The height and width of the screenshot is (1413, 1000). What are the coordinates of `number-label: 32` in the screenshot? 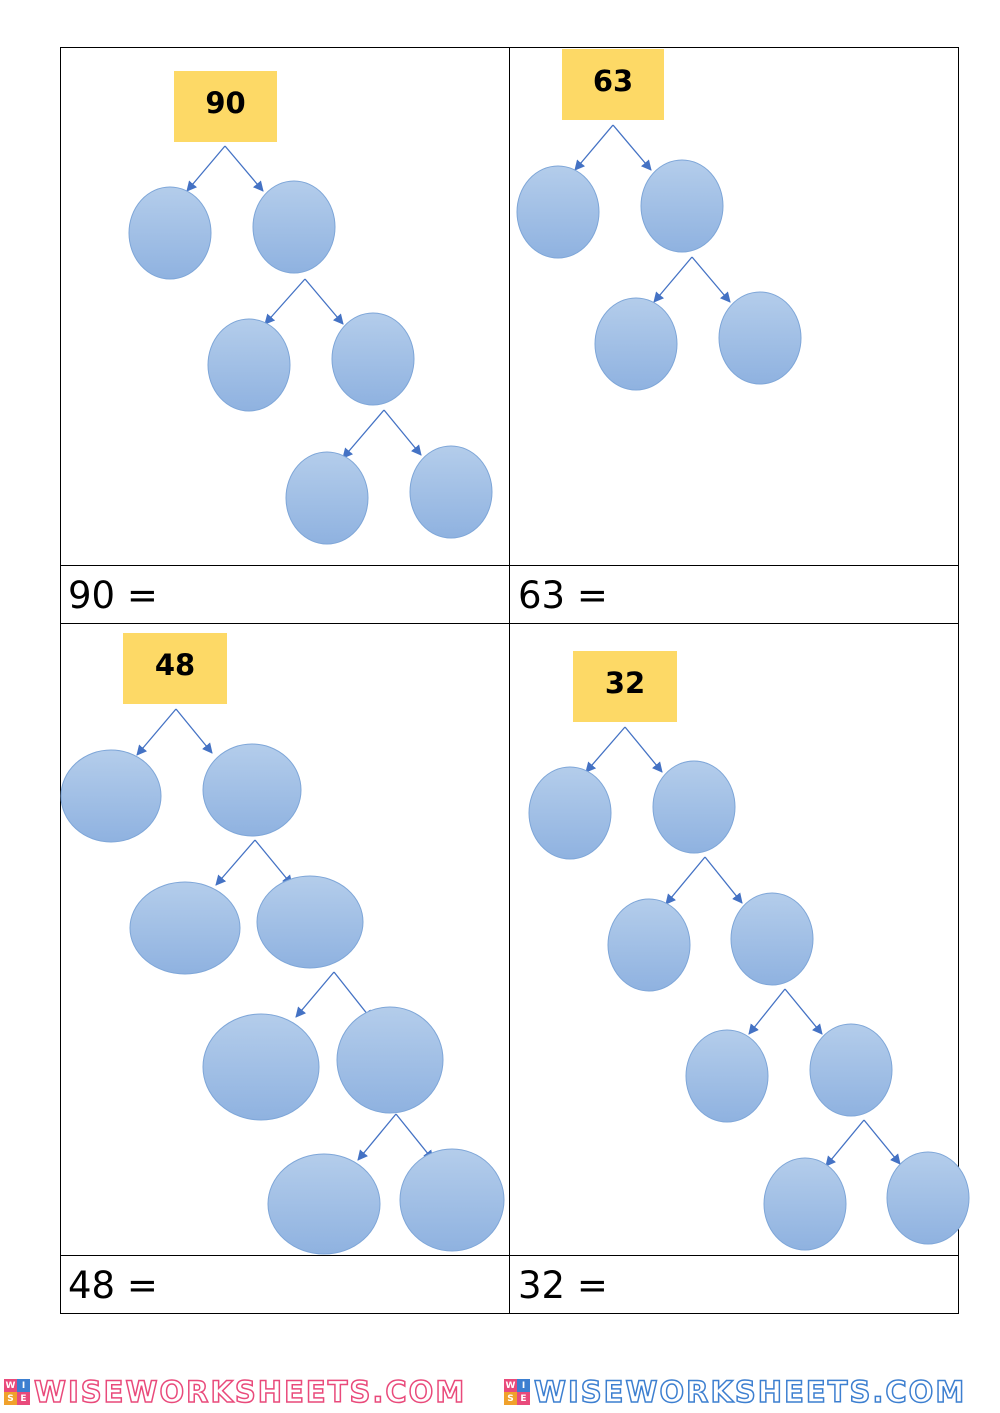 It's located at (625, 683).